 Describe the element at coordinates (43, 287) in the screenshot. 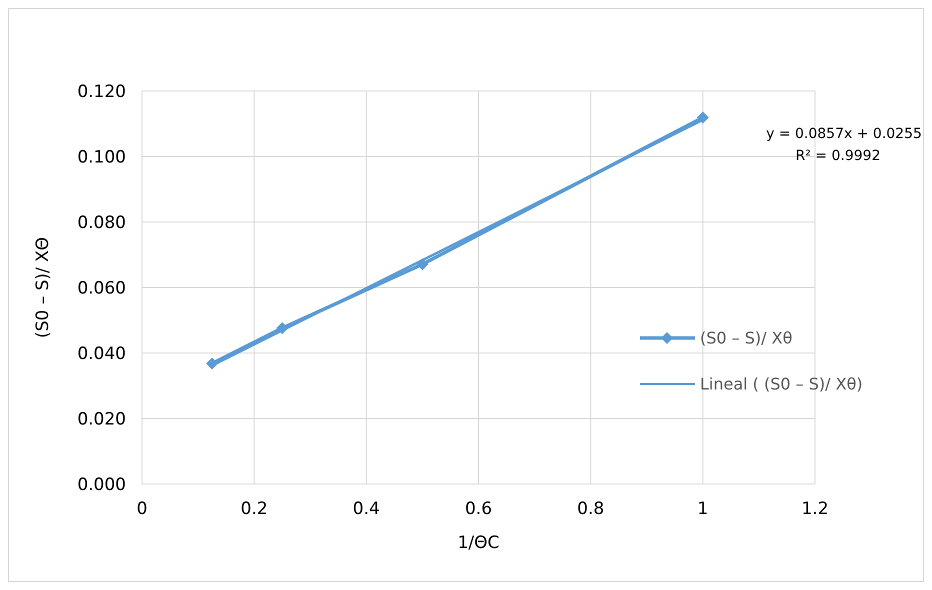

I see `y-axis-title: (S0 – S)/ XΘ` at that location.